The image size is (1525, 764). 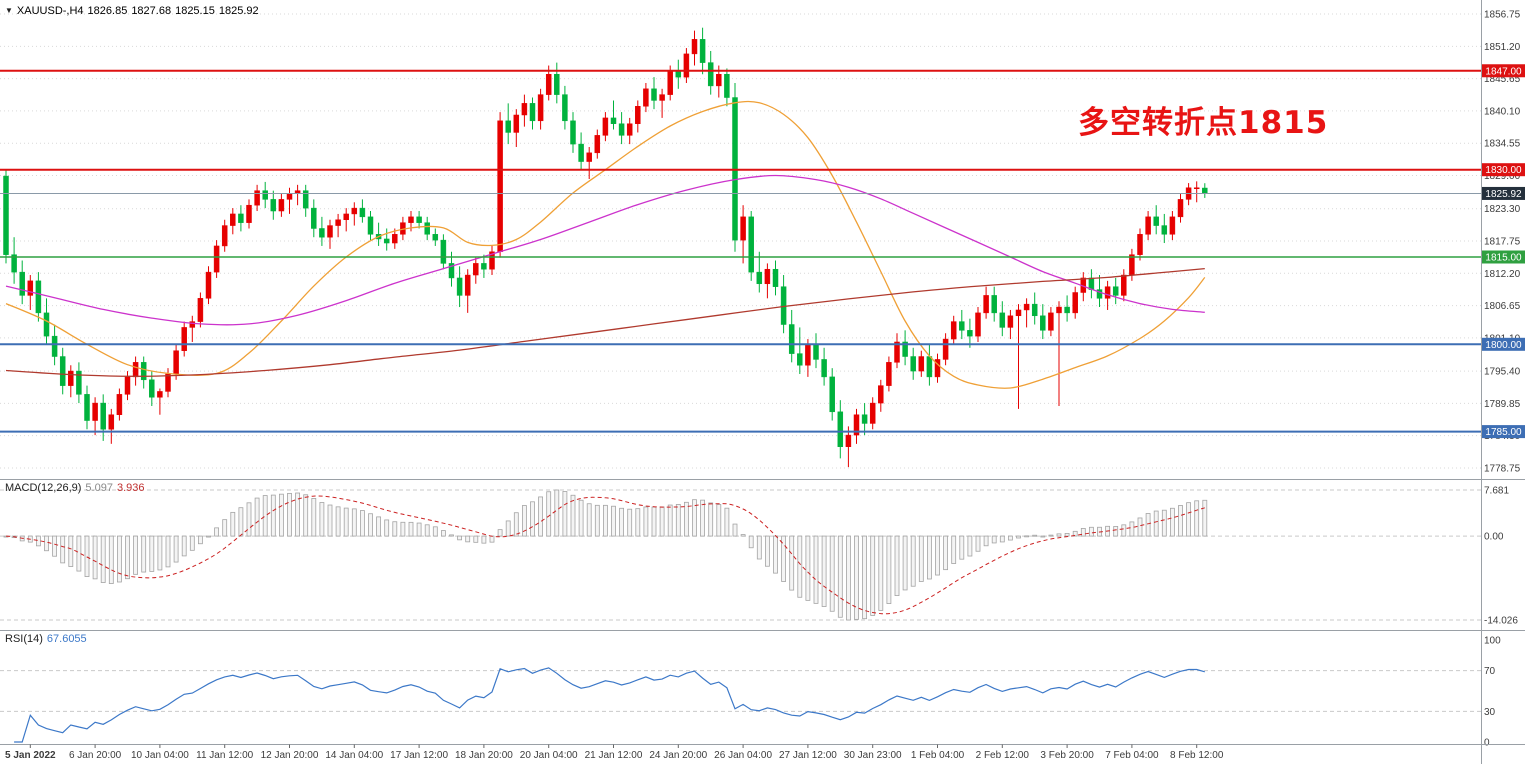 What do you see at coordinates (1502, 274) in the screenshot?
I see `price-axis-label: 1812.20` at bounding box center [1502, 274].